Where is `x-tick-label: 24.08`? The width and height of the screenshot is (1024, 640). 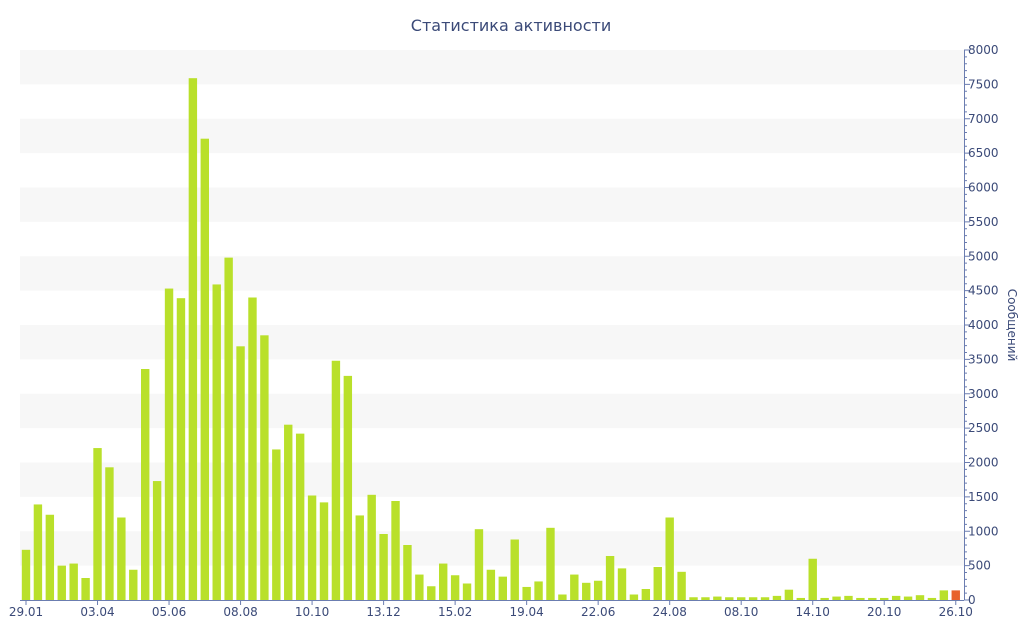 x-tick-label: 24.08 is located at coordinates (670, 612).